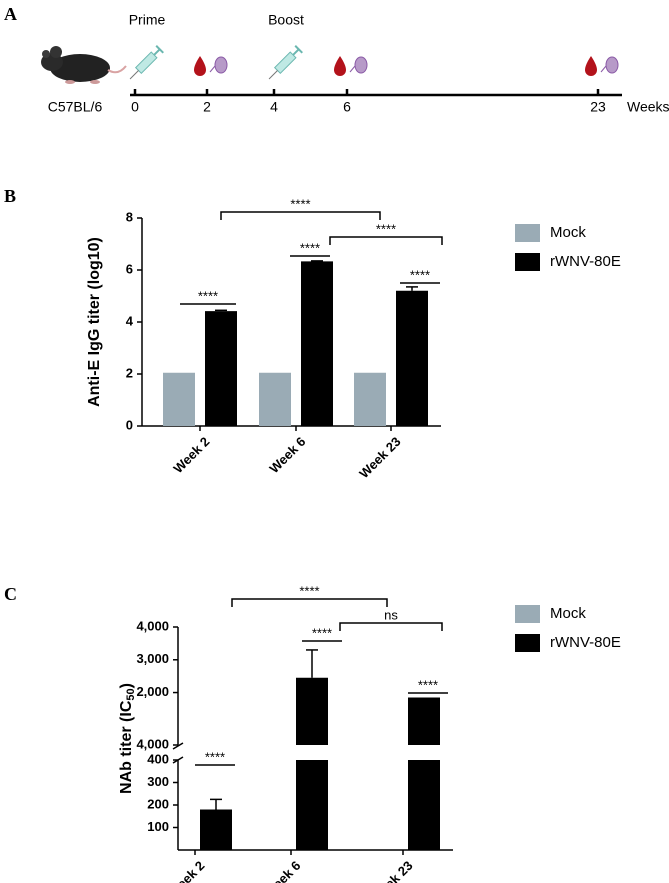 This screenshot has width=669, height=883. I want to click on y-tick-label: 100, so click(158, 826).